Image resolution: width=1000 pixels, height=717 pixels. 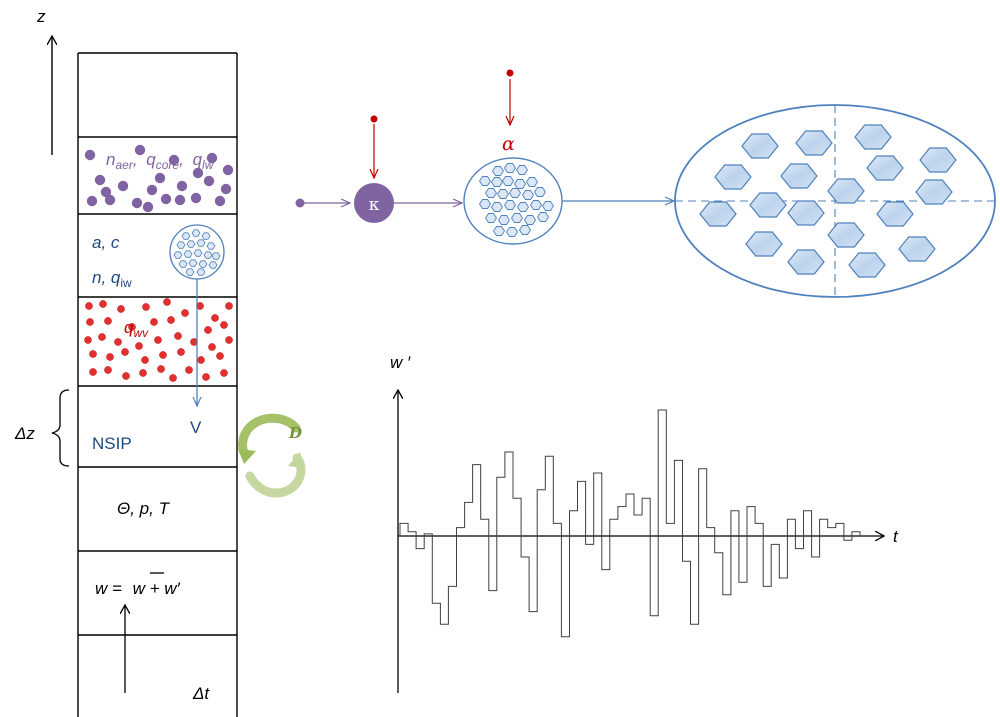 I want to click on vapor-cell: qwv, so click(x=158, y=340).